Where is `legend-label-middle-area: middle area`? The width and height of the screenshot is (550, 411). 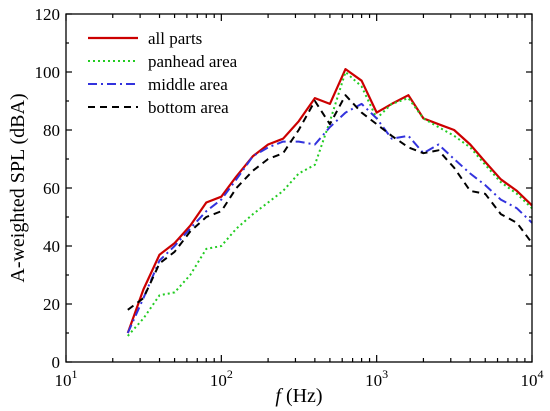
legend-label-middle-area: middle area is located at coordinates (188, 84).